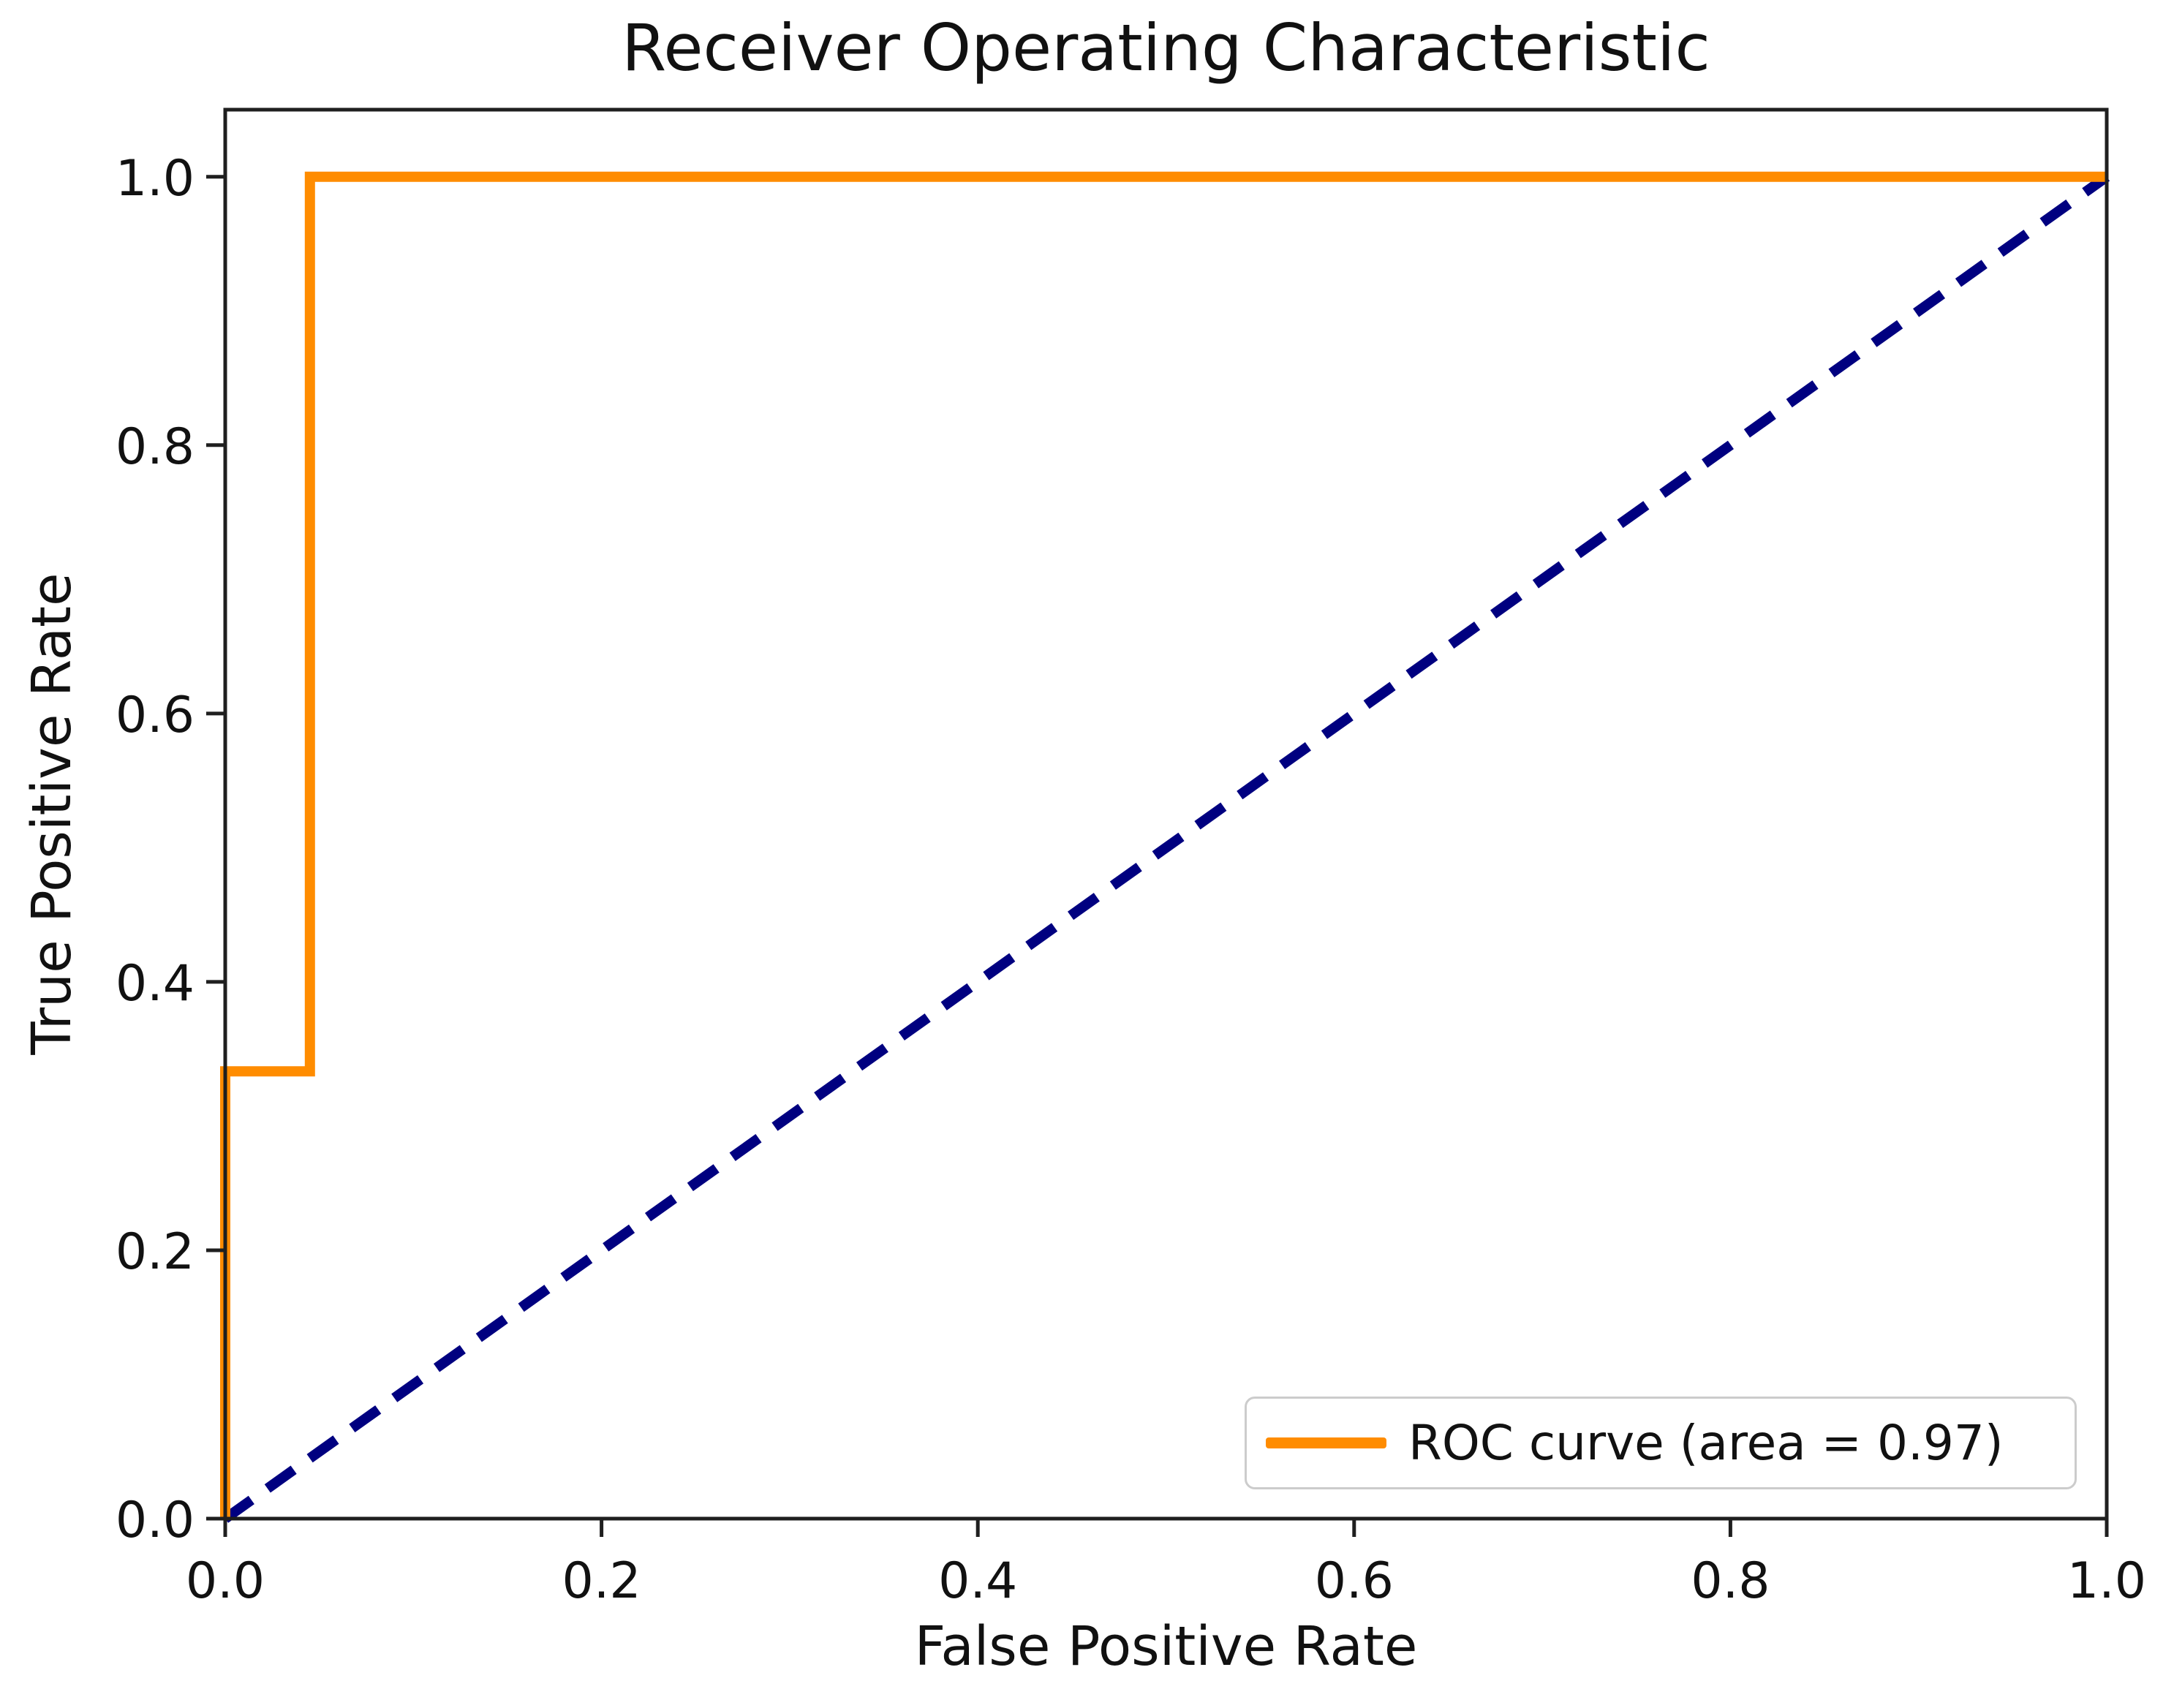 The height and width of the screenshot is (1708, 2174). What do you see at coordinates (1326, 1442) in the screenshot?
I see `legend-roc-swatch` at bounding box center [1326, 1442].